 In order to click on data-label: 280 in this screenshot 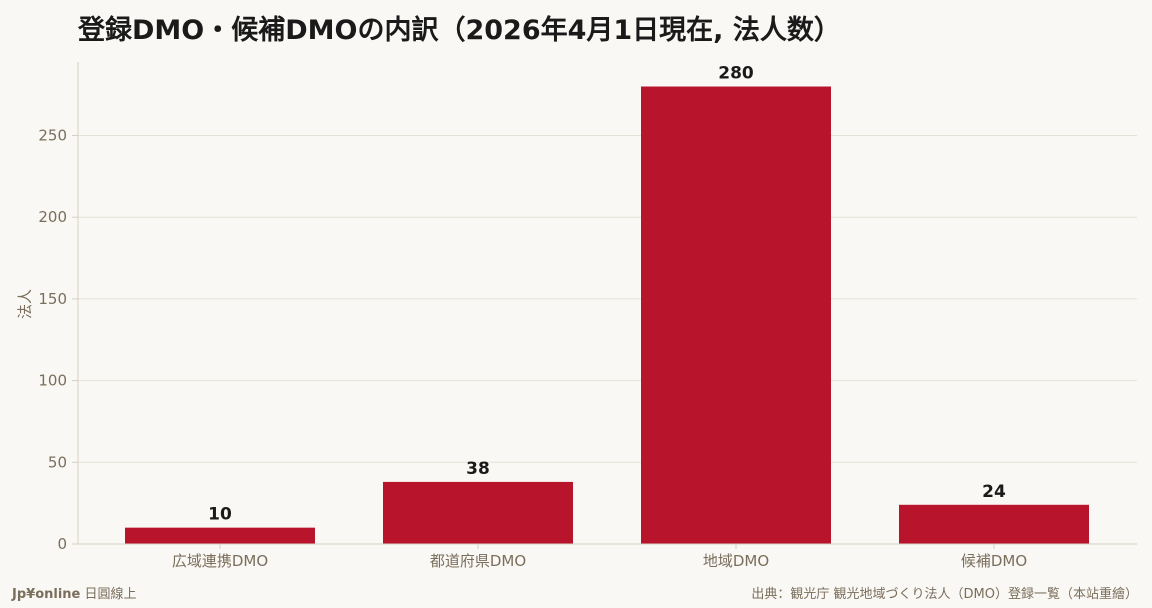, I will do `click(736, 74)`.